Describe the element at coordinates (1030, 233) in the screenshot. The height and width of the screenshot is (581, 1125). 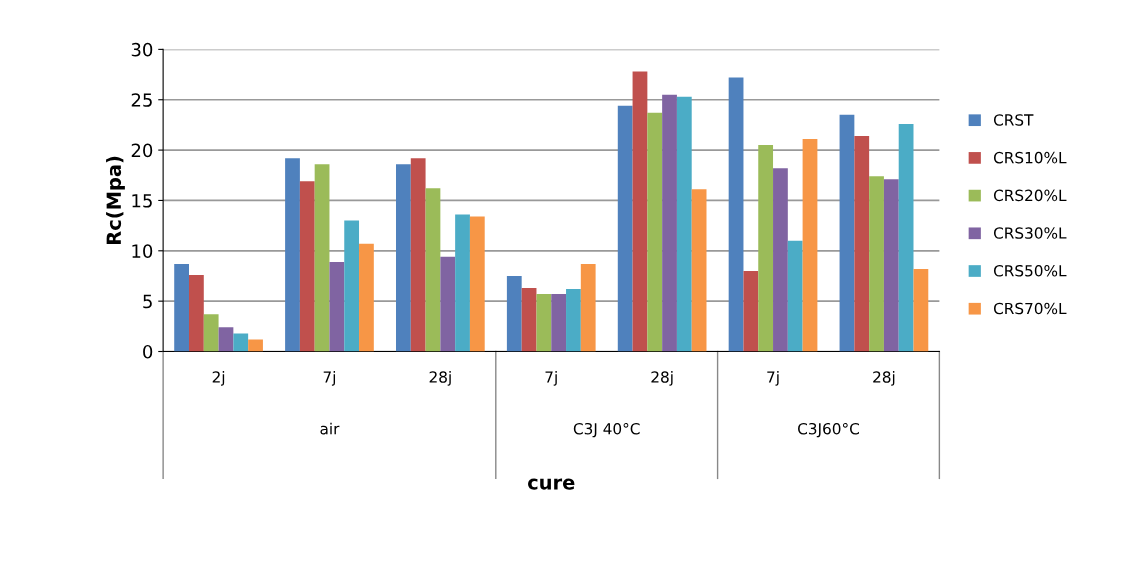
I see `legend-label: CRS30%L` at that location.